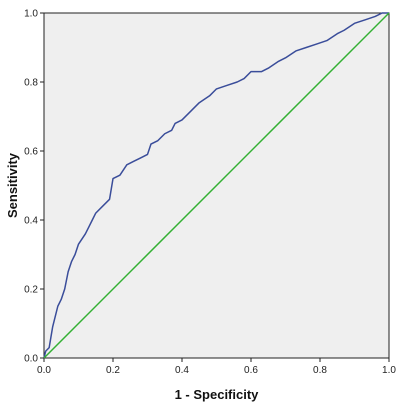 This screenshot has height=408, width=405. I want to click on y-axis-title: Sensitivity, so click(12, 185).